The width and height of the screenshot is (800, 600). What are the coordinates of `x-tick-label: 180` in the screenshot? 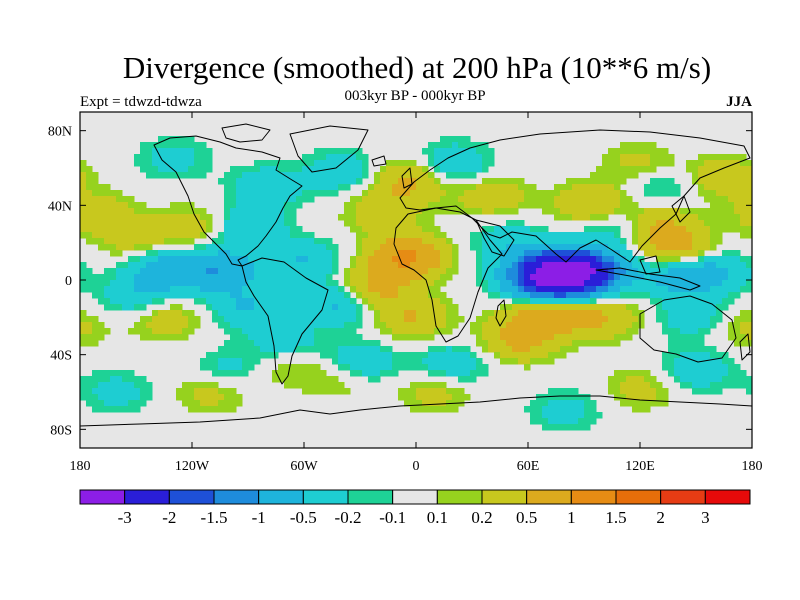 It's located at (752, 466).